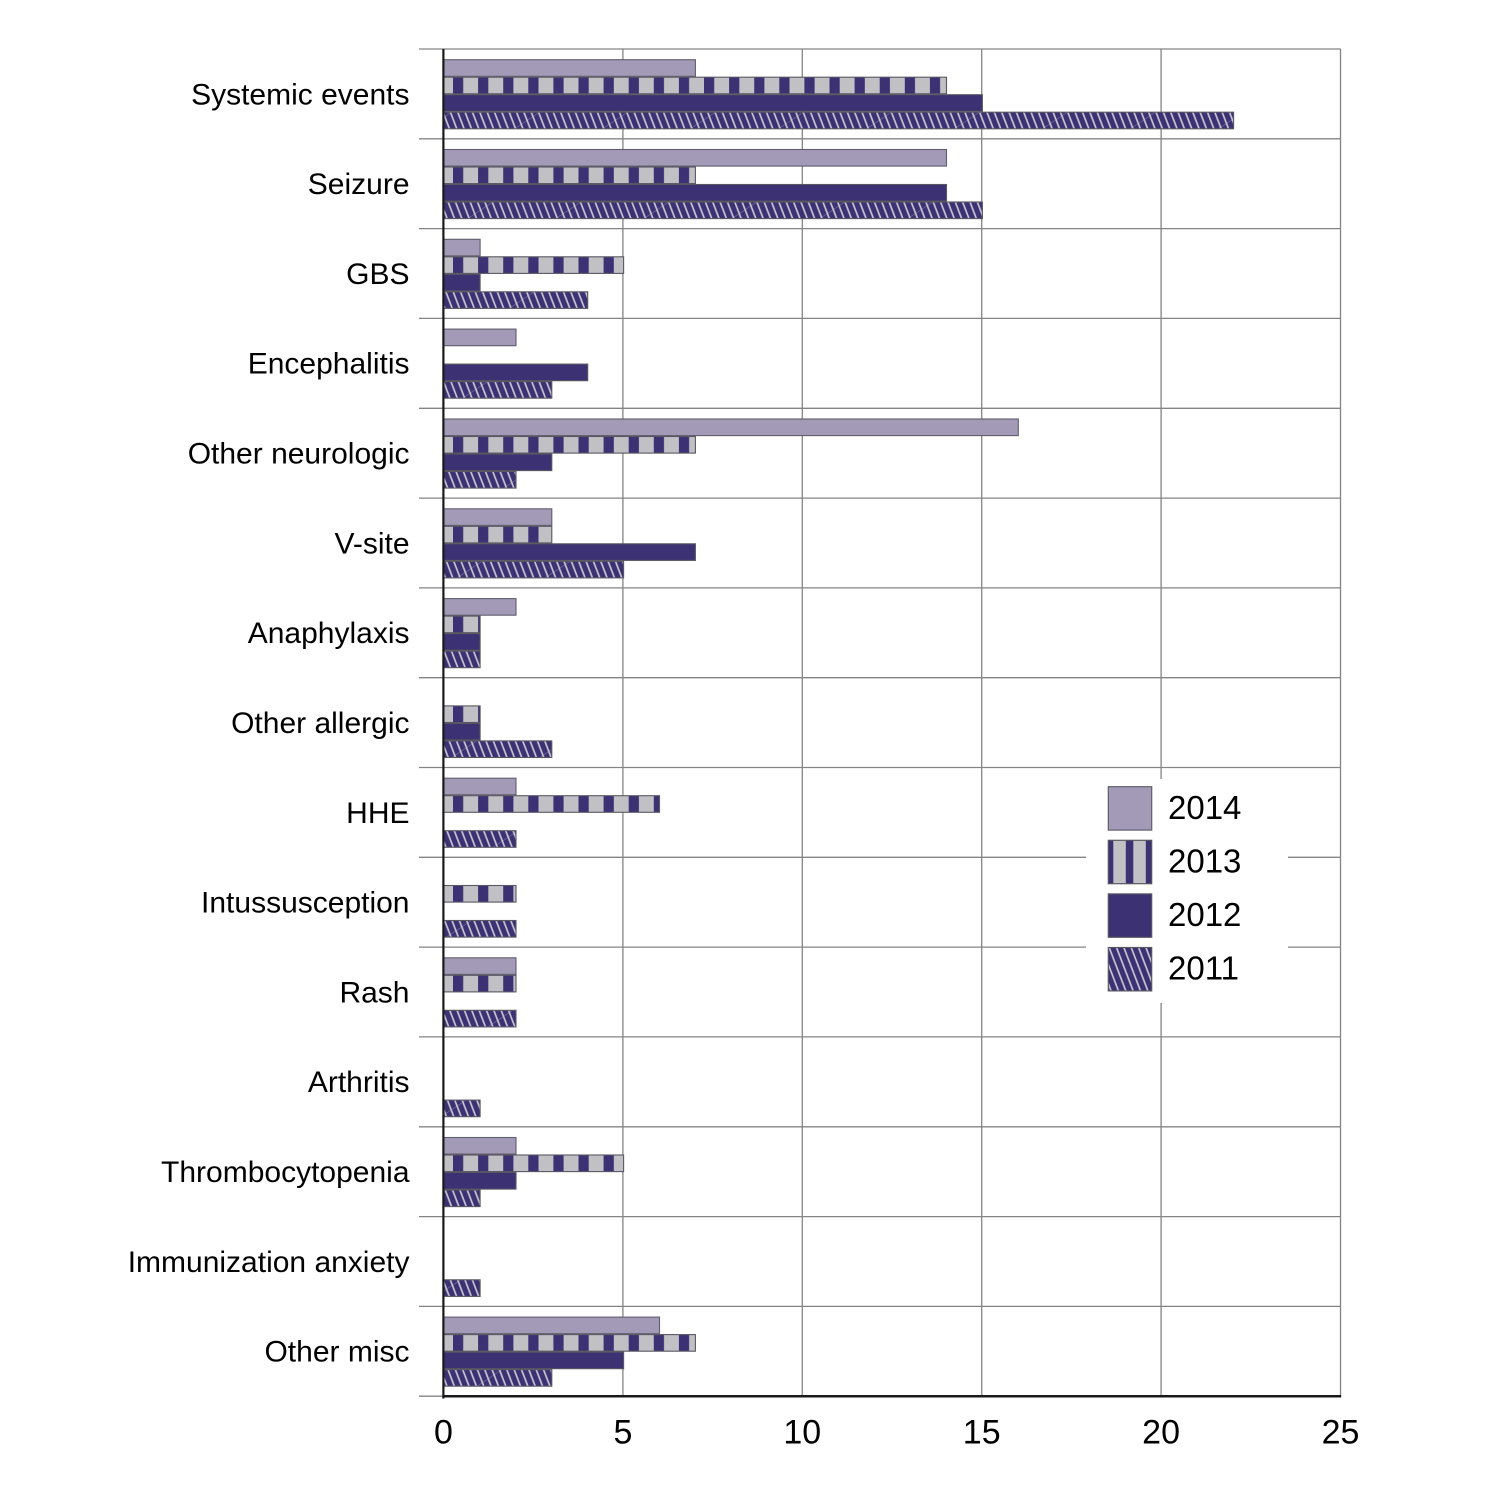 Image resolution: width=1500 pixels, height=1500 pixels. I want to click on svg-text: 10, so click(802, 1432).